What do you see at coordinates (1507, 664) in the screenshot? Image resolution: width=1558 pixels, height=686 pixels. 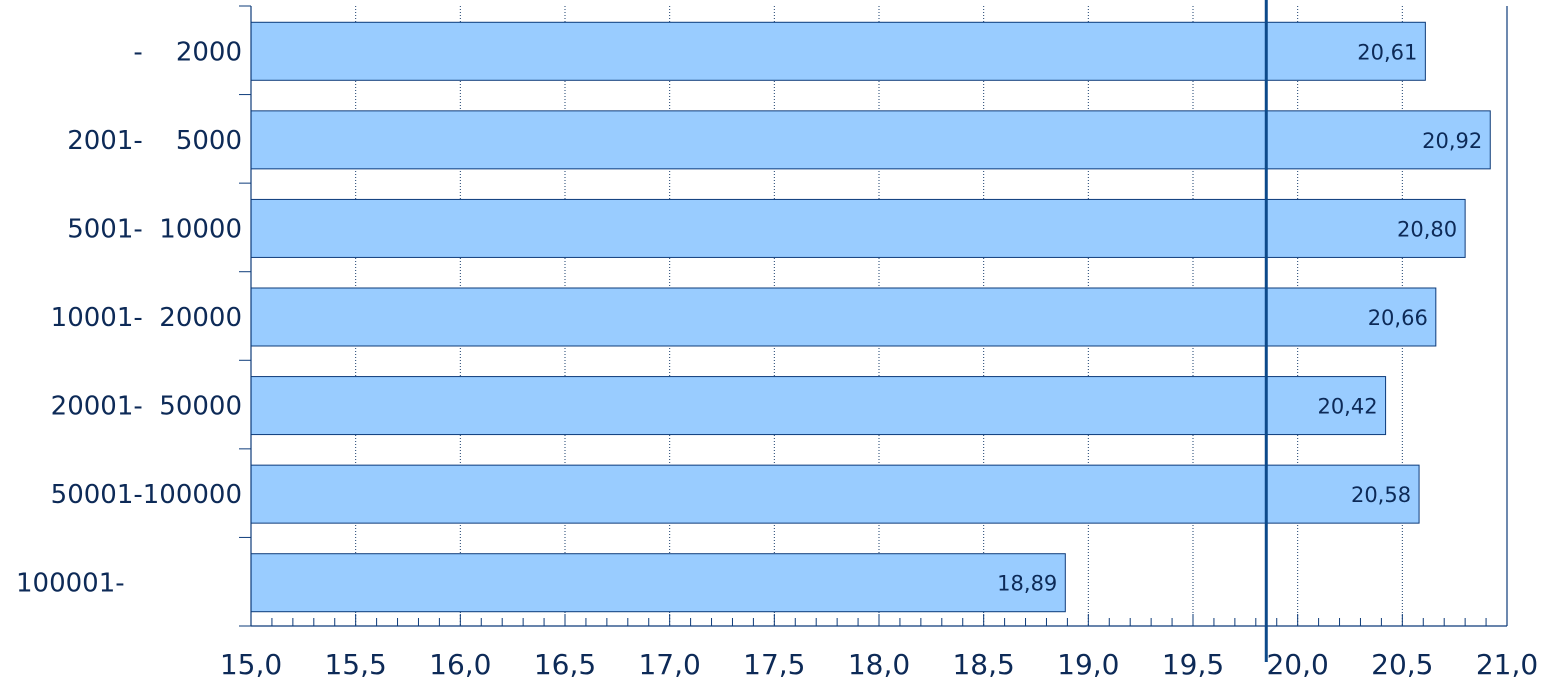 I see `x-tick-label: 21,0` at bounding box center [1507, 664].